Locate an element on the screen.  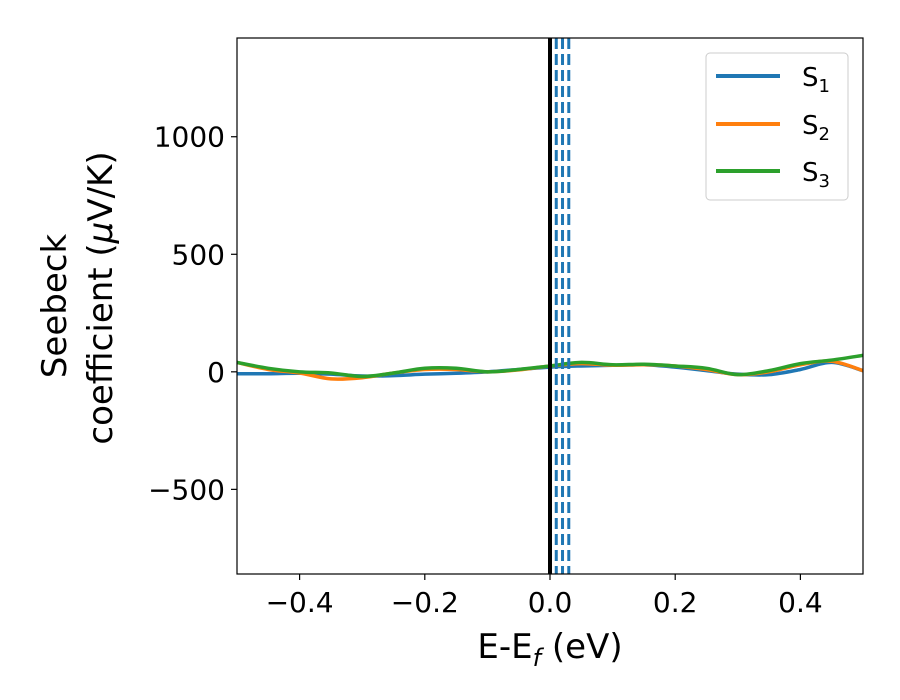
legend-label-s2-sub: 2 is located at coordinates (824, 134).